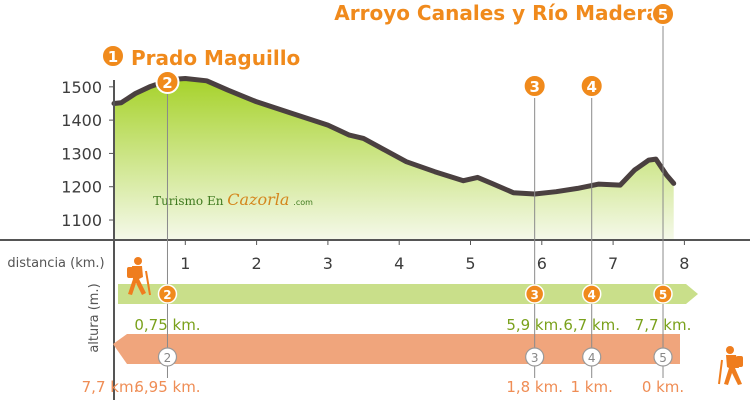 The width and height of the screenshot is (750, 400). I want to click on outbound-marker-number: 3, so click(534, 295).